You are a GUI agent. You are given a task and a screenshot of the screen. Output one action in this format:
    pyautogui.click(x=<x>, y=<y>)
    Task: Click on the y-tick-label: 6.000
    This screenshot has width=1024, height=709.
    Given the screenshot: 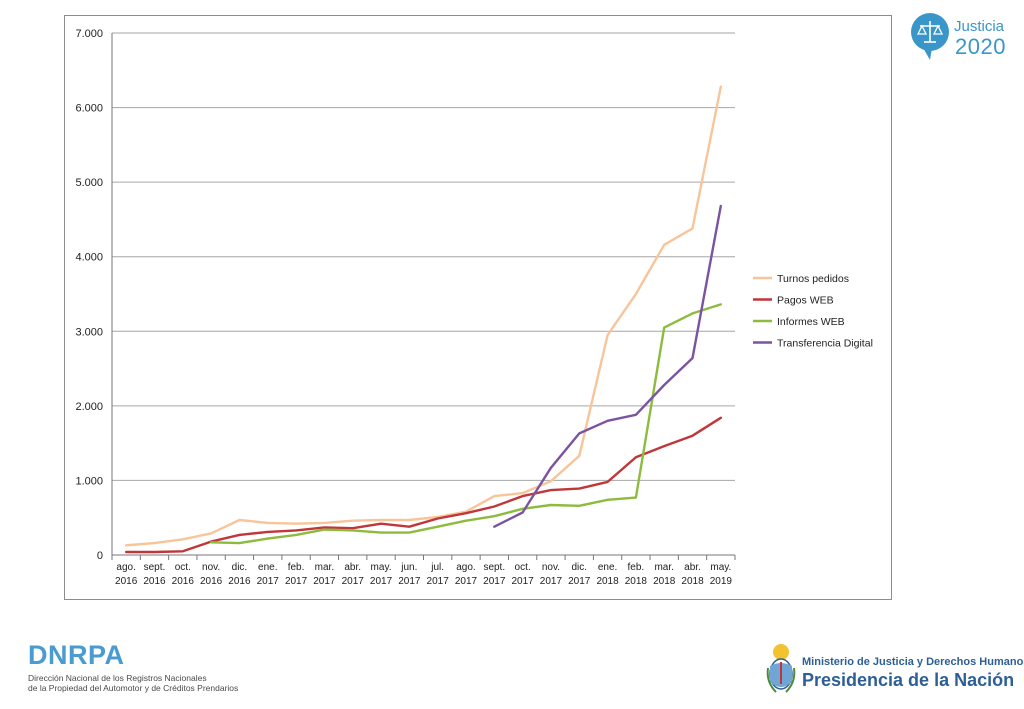 What is the action you would take?
    pyautogui.click(x=89, y=109)
    